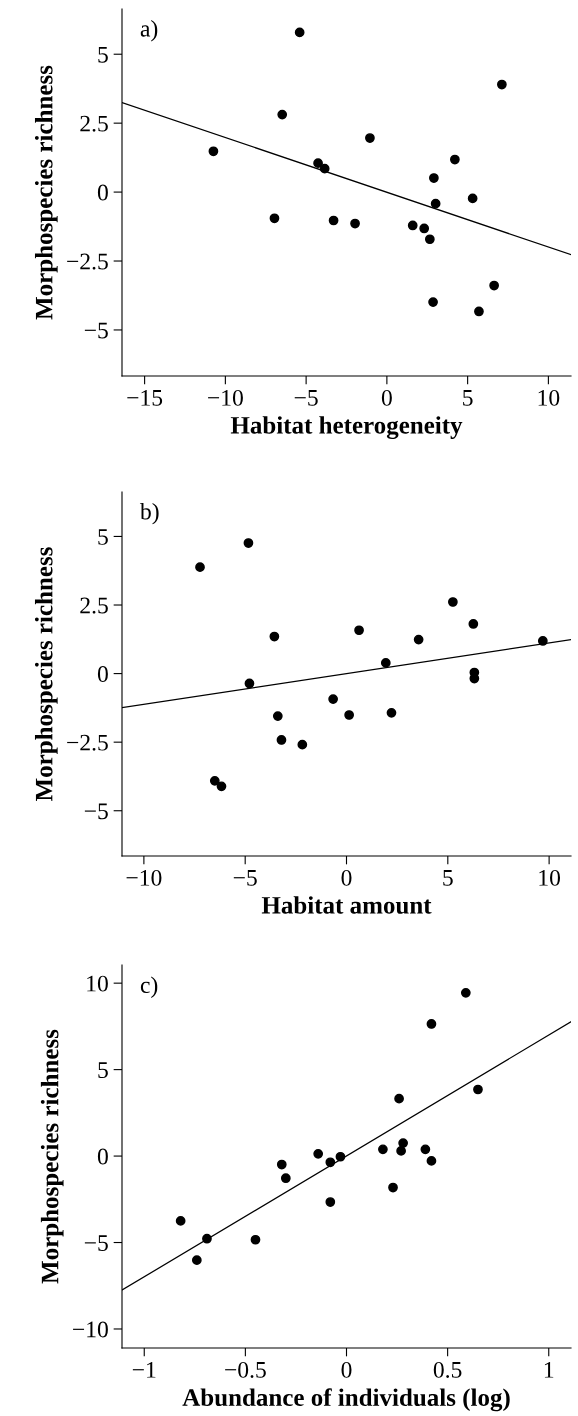 Image resolution: width=578 pixels, height=1416 pixels. I want to click on x-axis-title: Habitat heterogeneity, so click(346, 428).